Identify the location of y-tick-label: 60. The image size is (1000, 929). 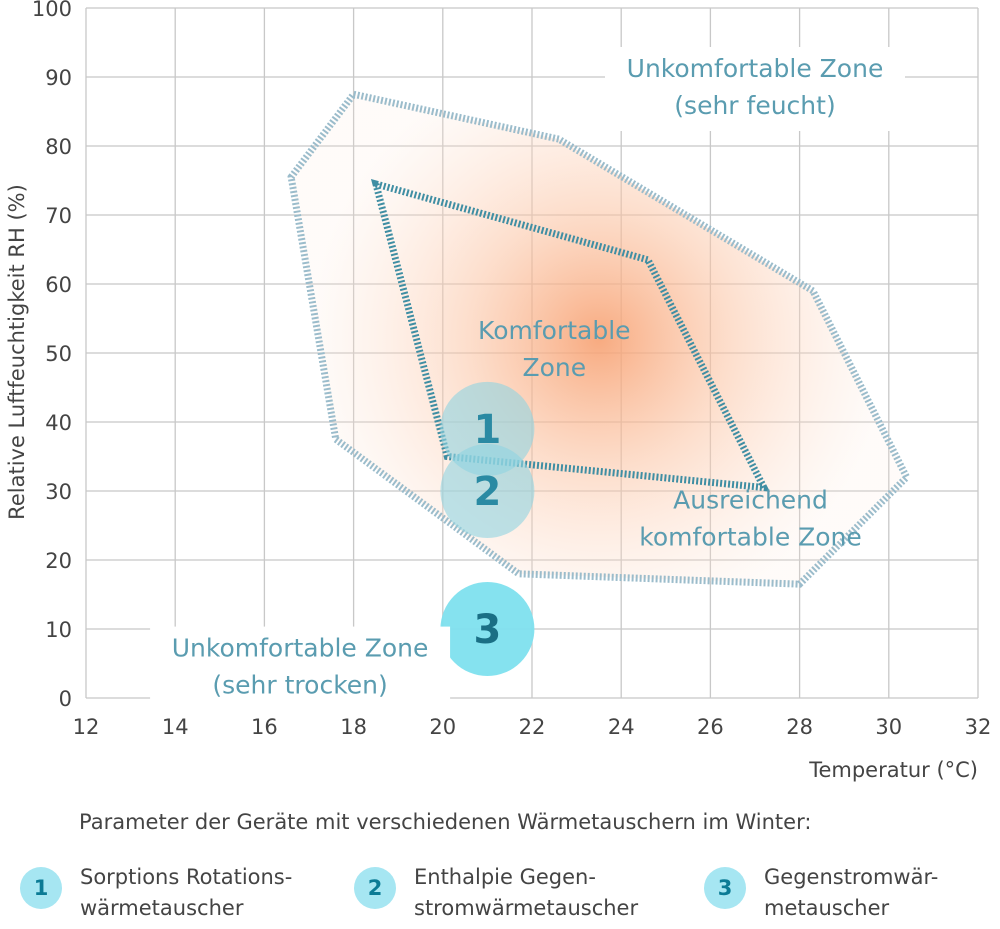
(58, 285).